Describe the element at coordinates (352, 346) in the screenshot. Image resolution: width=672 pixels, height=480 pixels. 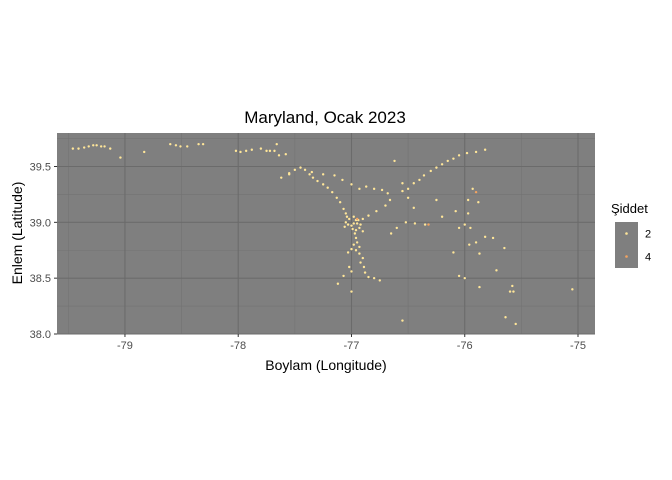
I see `x-tick-label: -77` at that location.